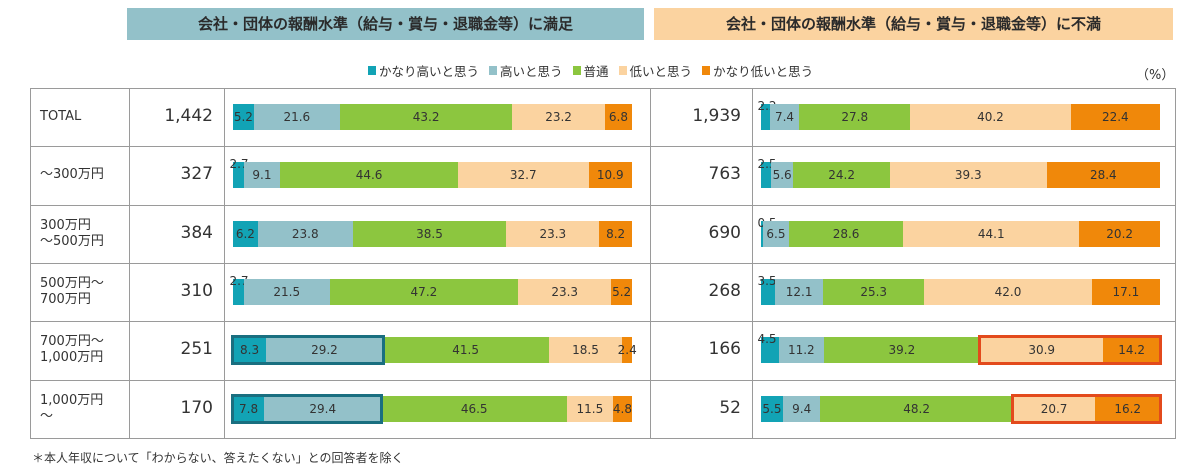  Describe the element at coordinates (196, 349) in the screenshot. I see `respondent-count: 251` at that location.